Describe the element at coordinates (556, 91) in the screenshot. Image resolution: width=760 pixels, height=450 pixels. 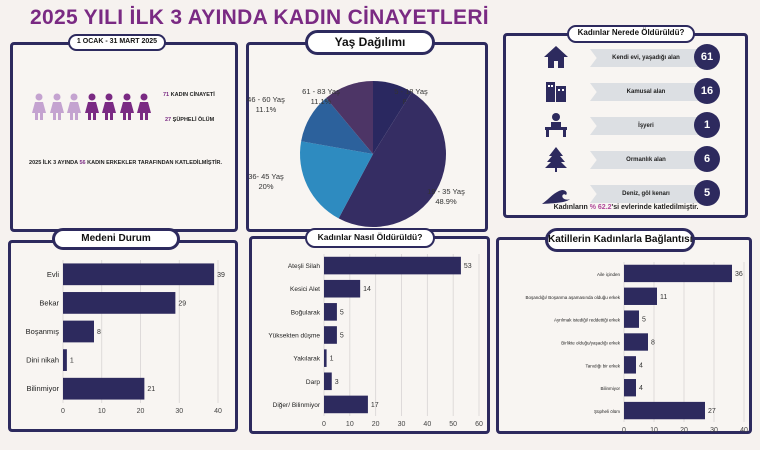
I see `buildings-icon` at that location.